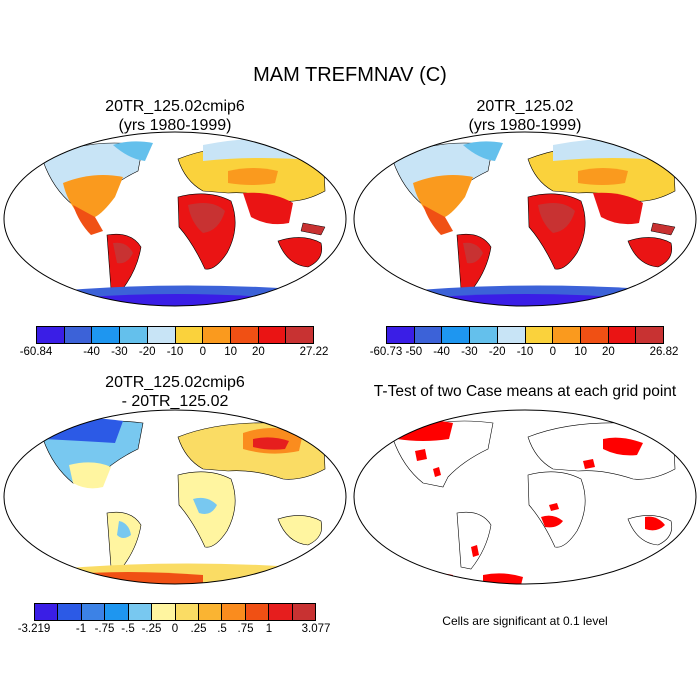 This screenshot has height=700, width=700. What do you see at coordinates (552, 352) in the screenshot?
I see `colorbar2-label: 0` at bounding box center [552, 352].